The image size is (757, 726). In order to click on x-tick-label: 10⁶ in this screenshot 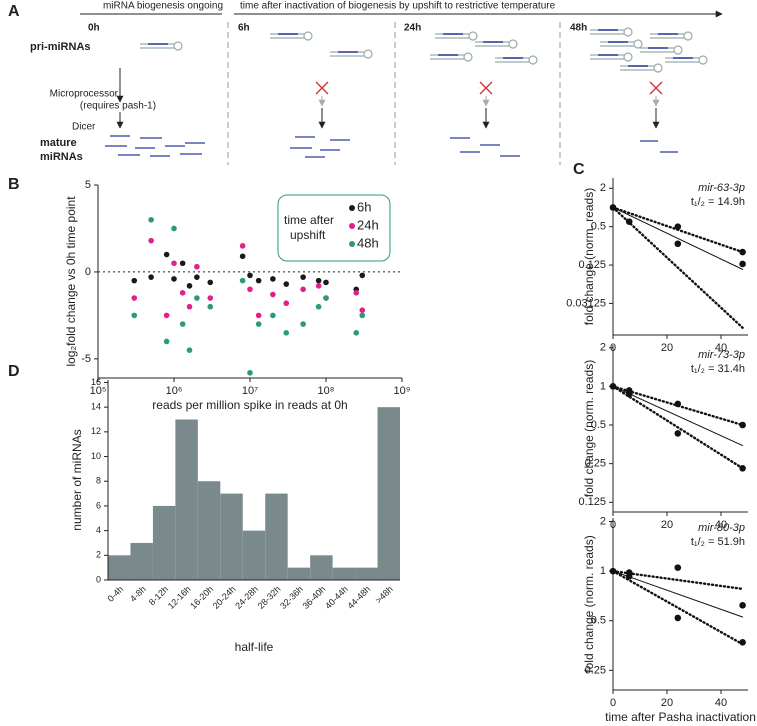, I will do `click(174, 391)`.